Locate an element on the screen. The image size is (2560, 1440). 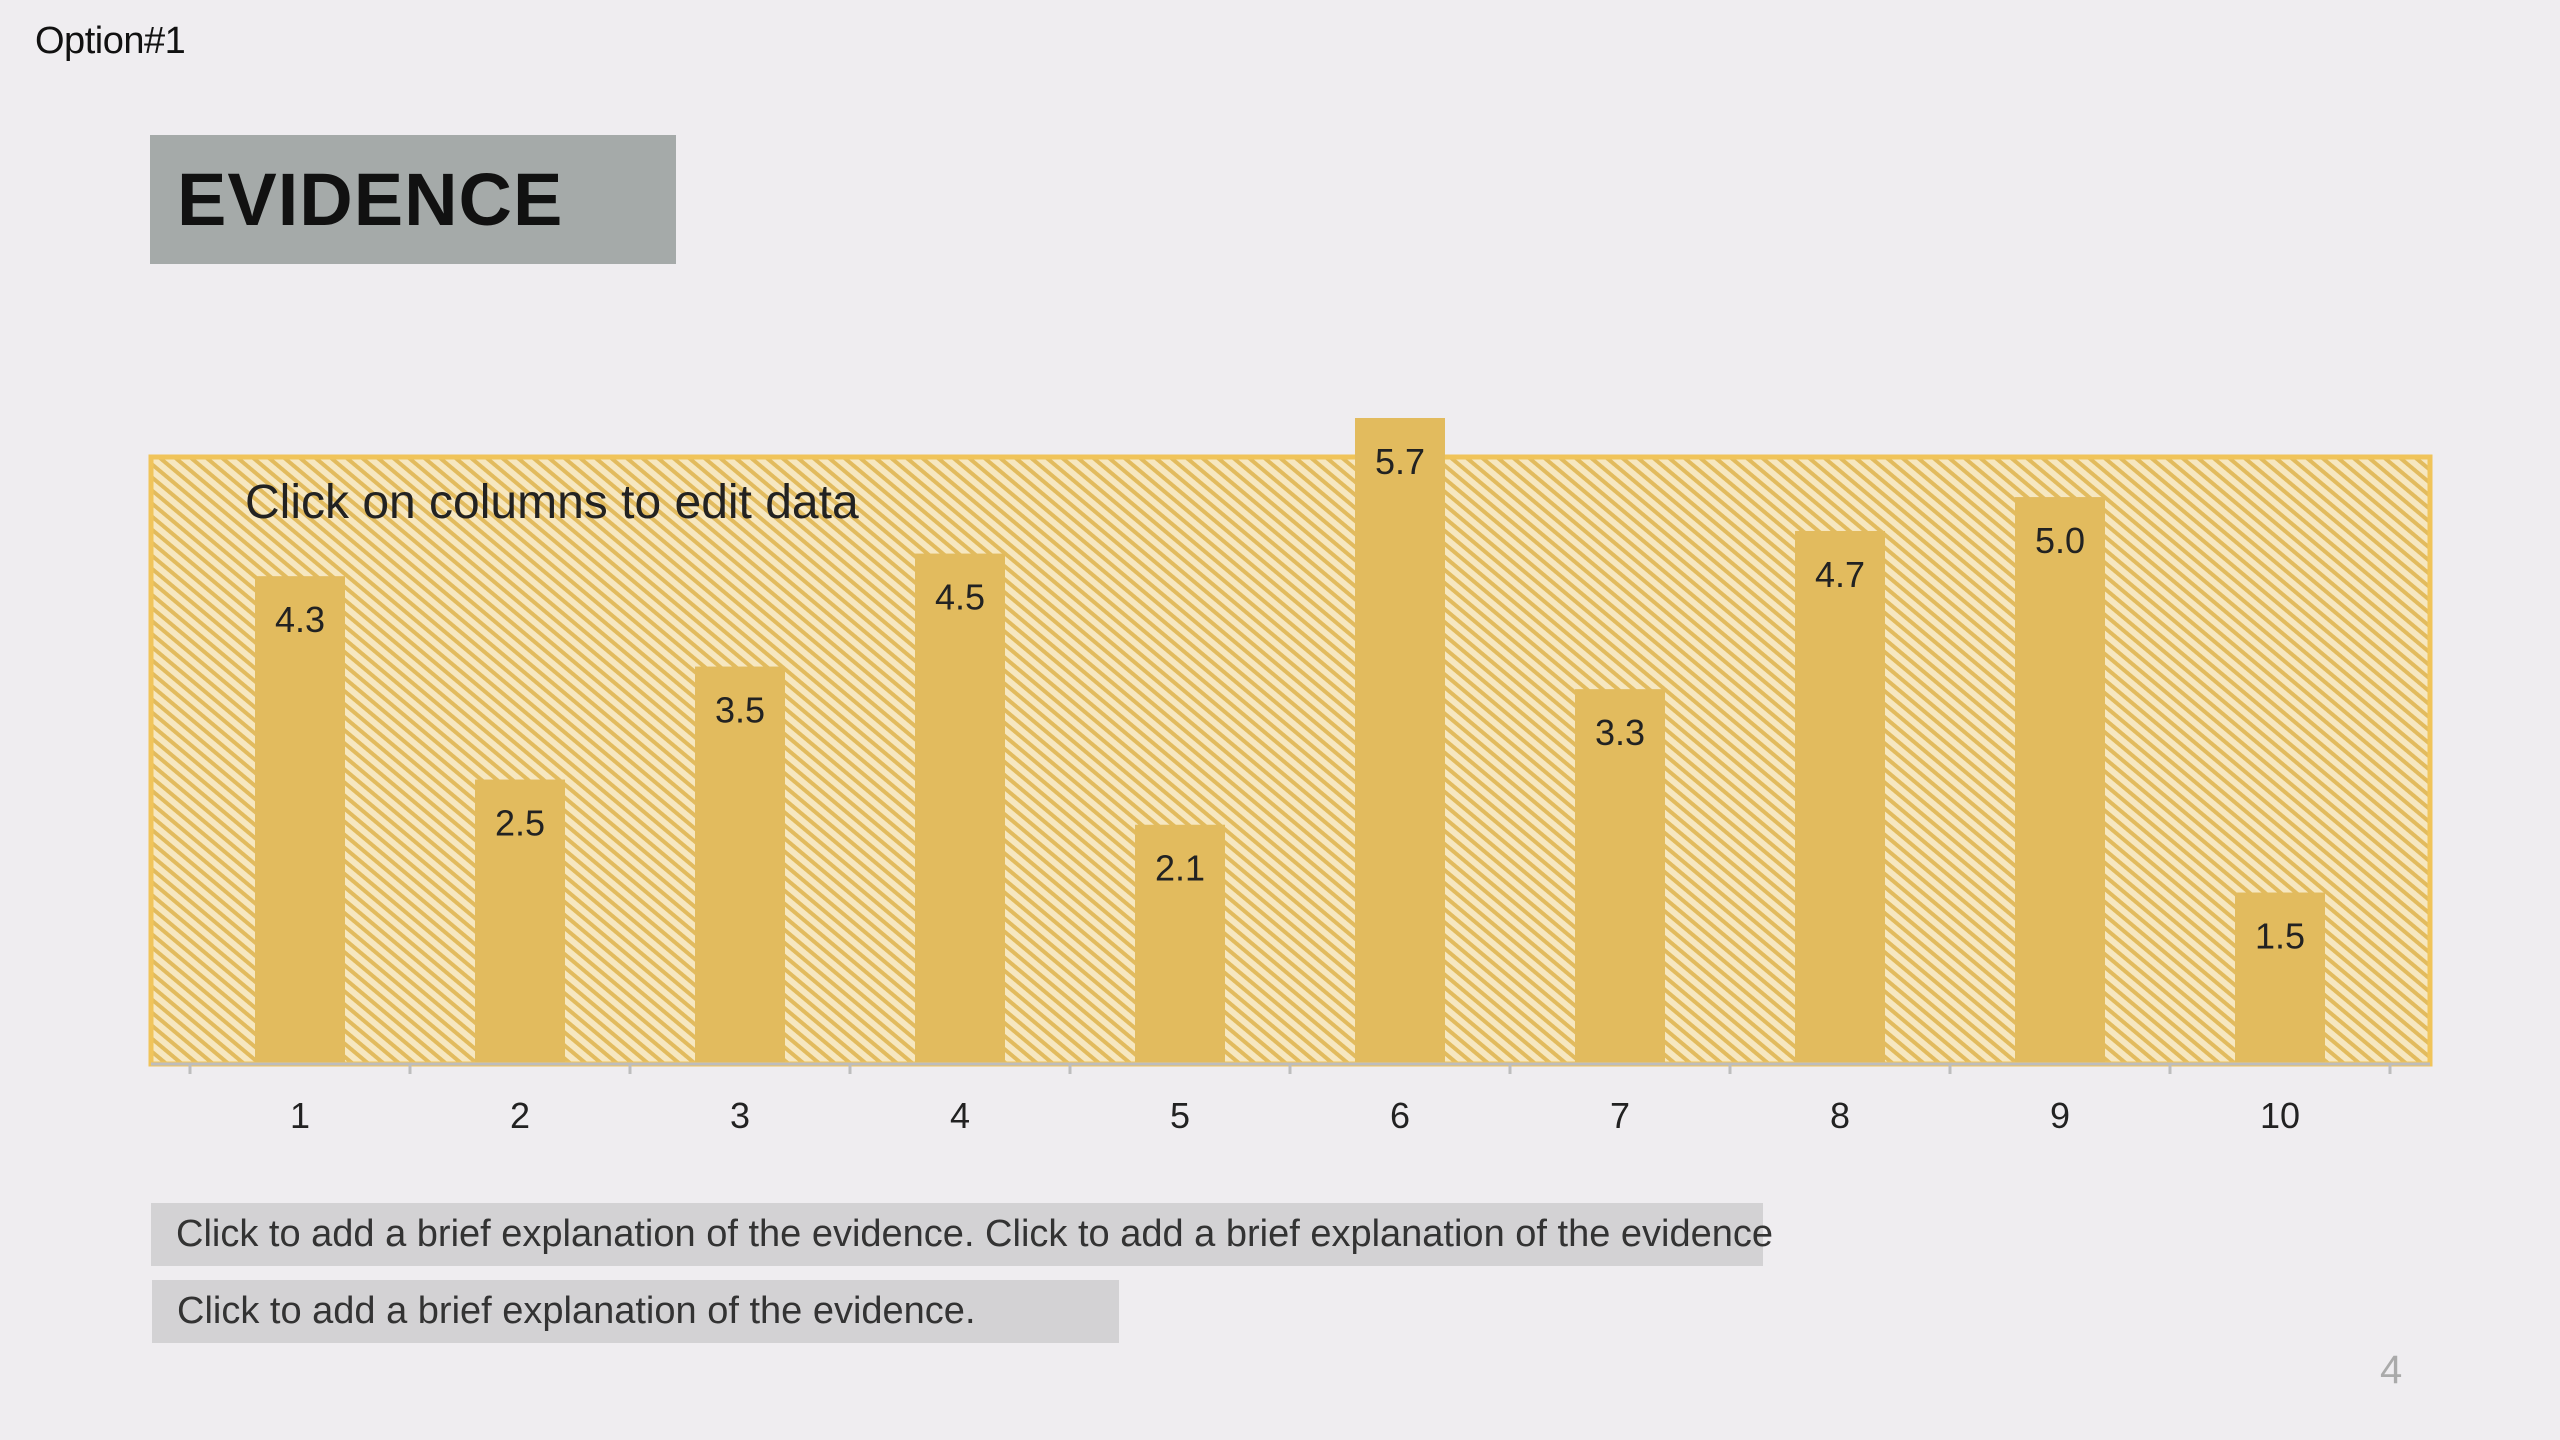
tick-label-1: 1 is located at coordinates (300, 1115).